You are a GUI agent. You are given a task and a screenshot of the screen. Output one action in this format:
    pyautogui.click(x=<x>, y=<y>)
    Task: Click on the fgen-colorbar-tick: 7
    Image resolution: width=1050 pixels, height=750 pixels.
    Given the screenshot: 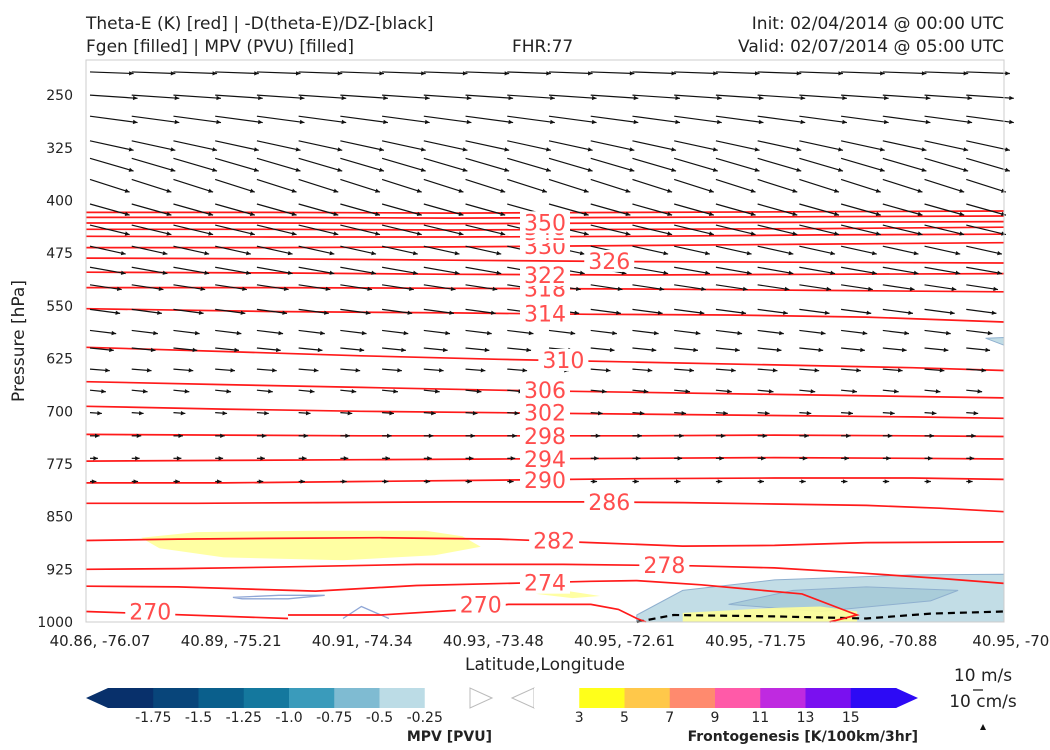 What is the action you would take?
    pyautogui.click(x=669, y=718)
    